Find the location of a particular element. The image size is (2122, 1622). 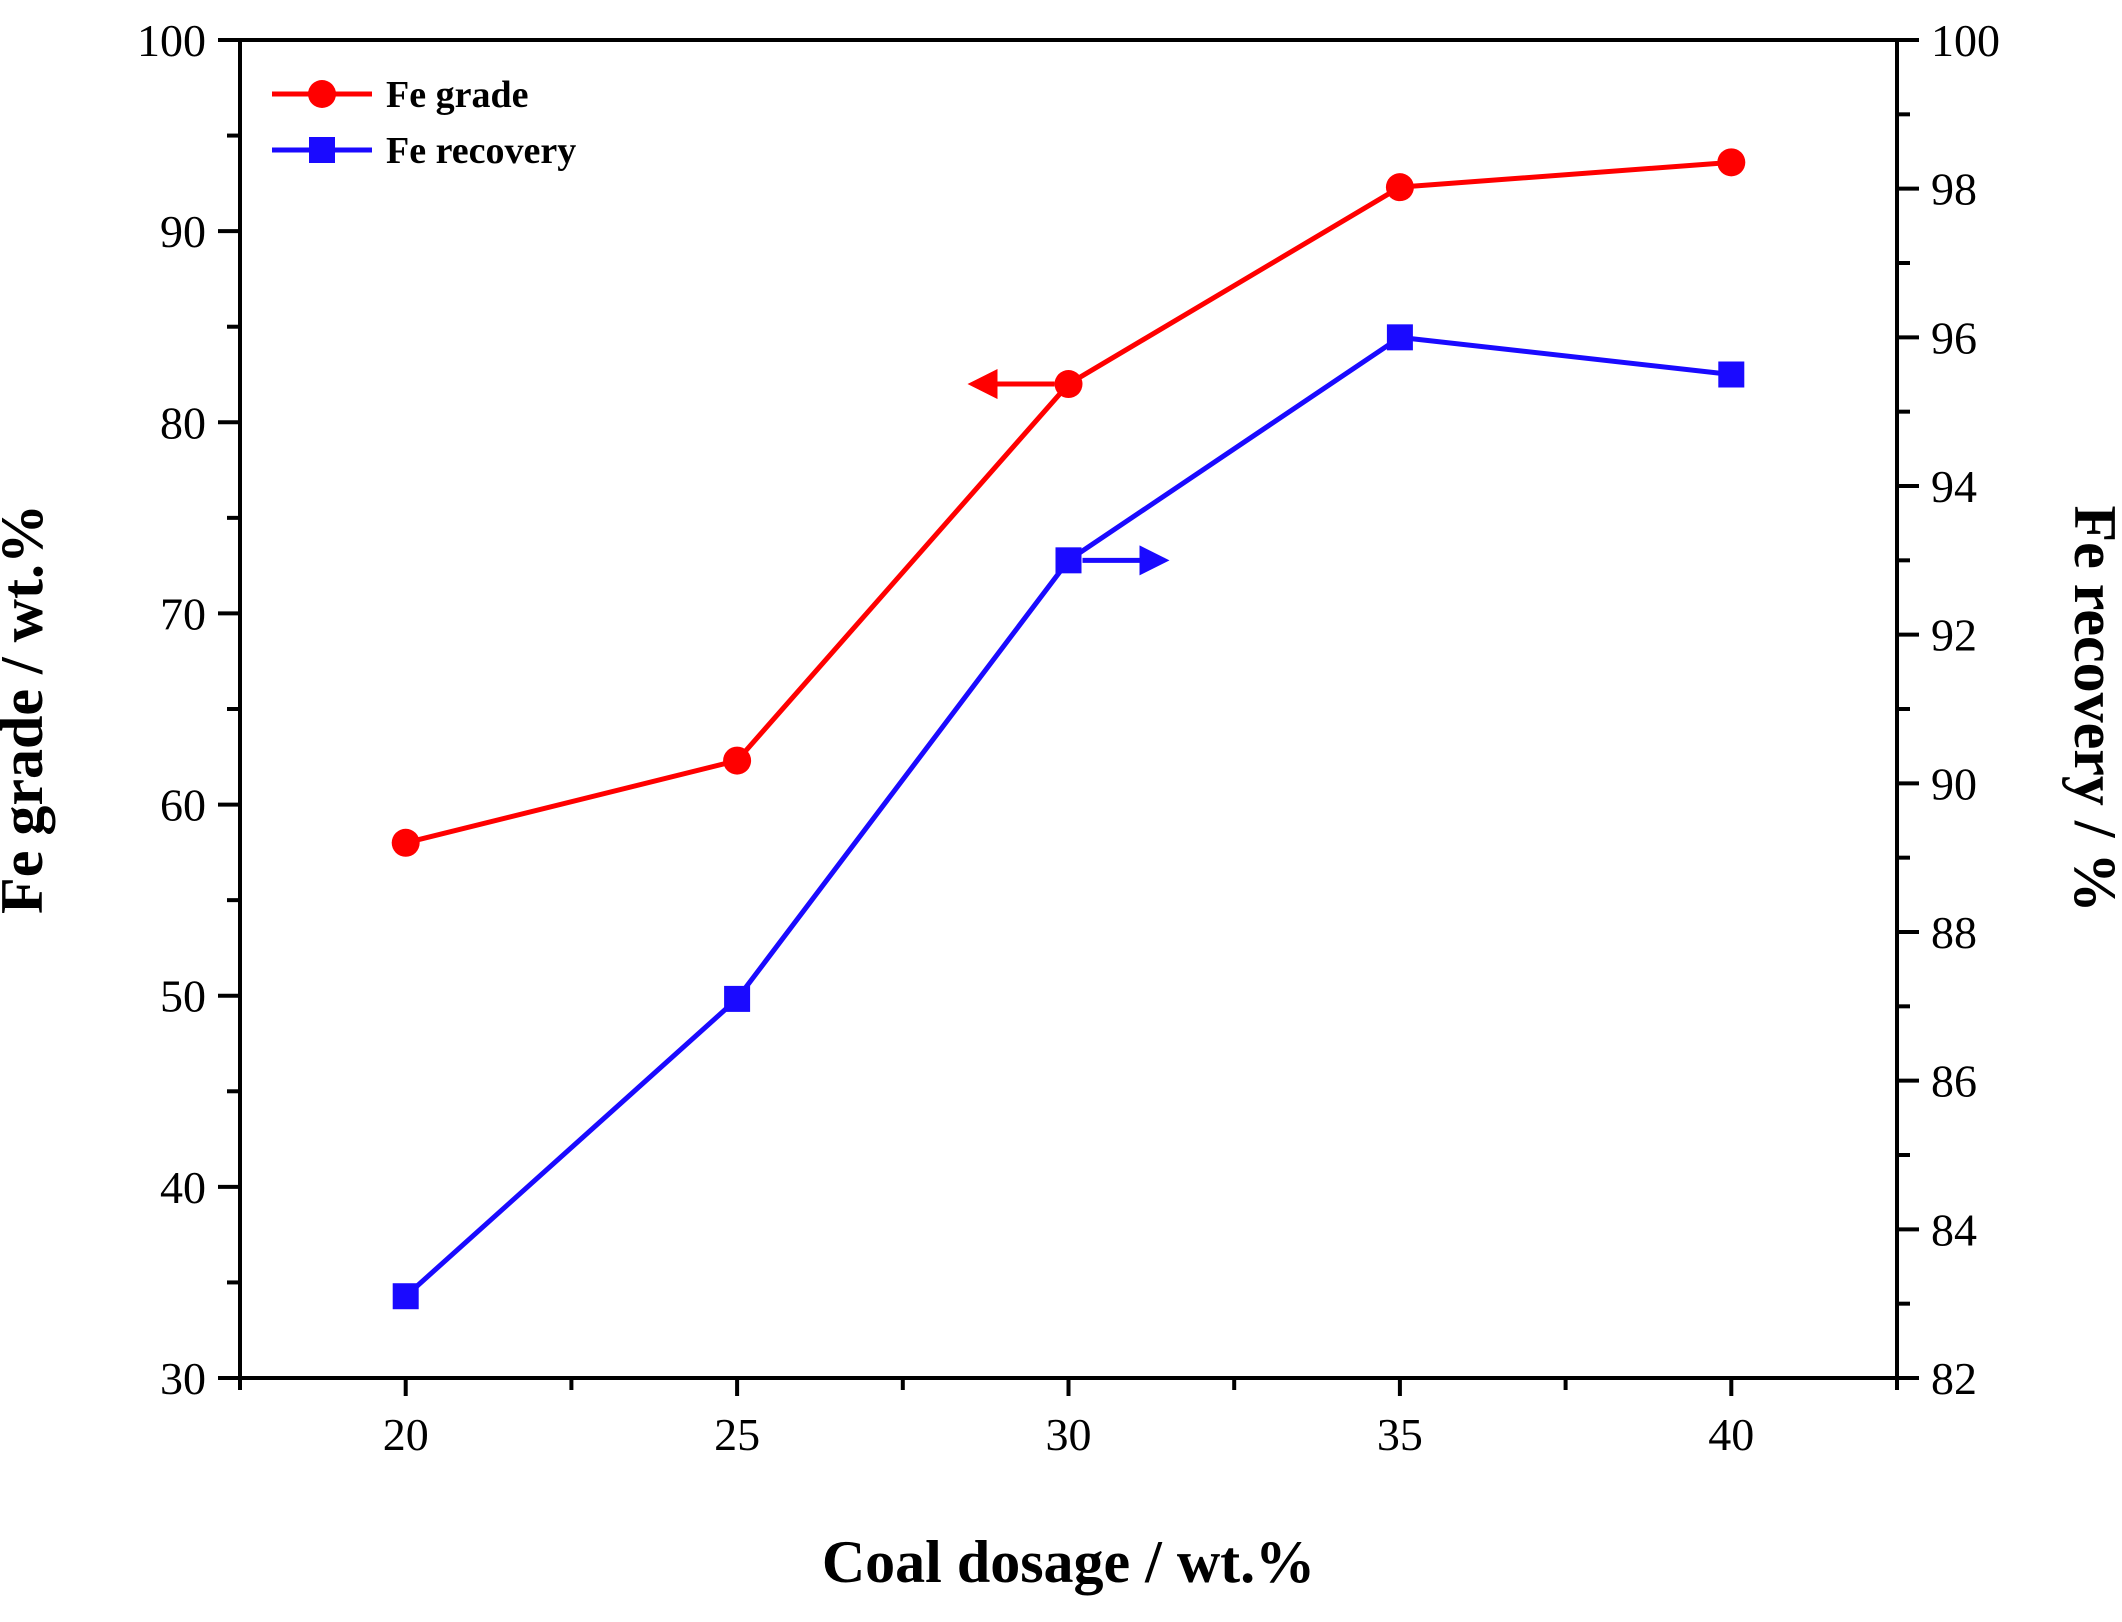

y2-tick-label: 94 is located at coordinates (1954, 486).